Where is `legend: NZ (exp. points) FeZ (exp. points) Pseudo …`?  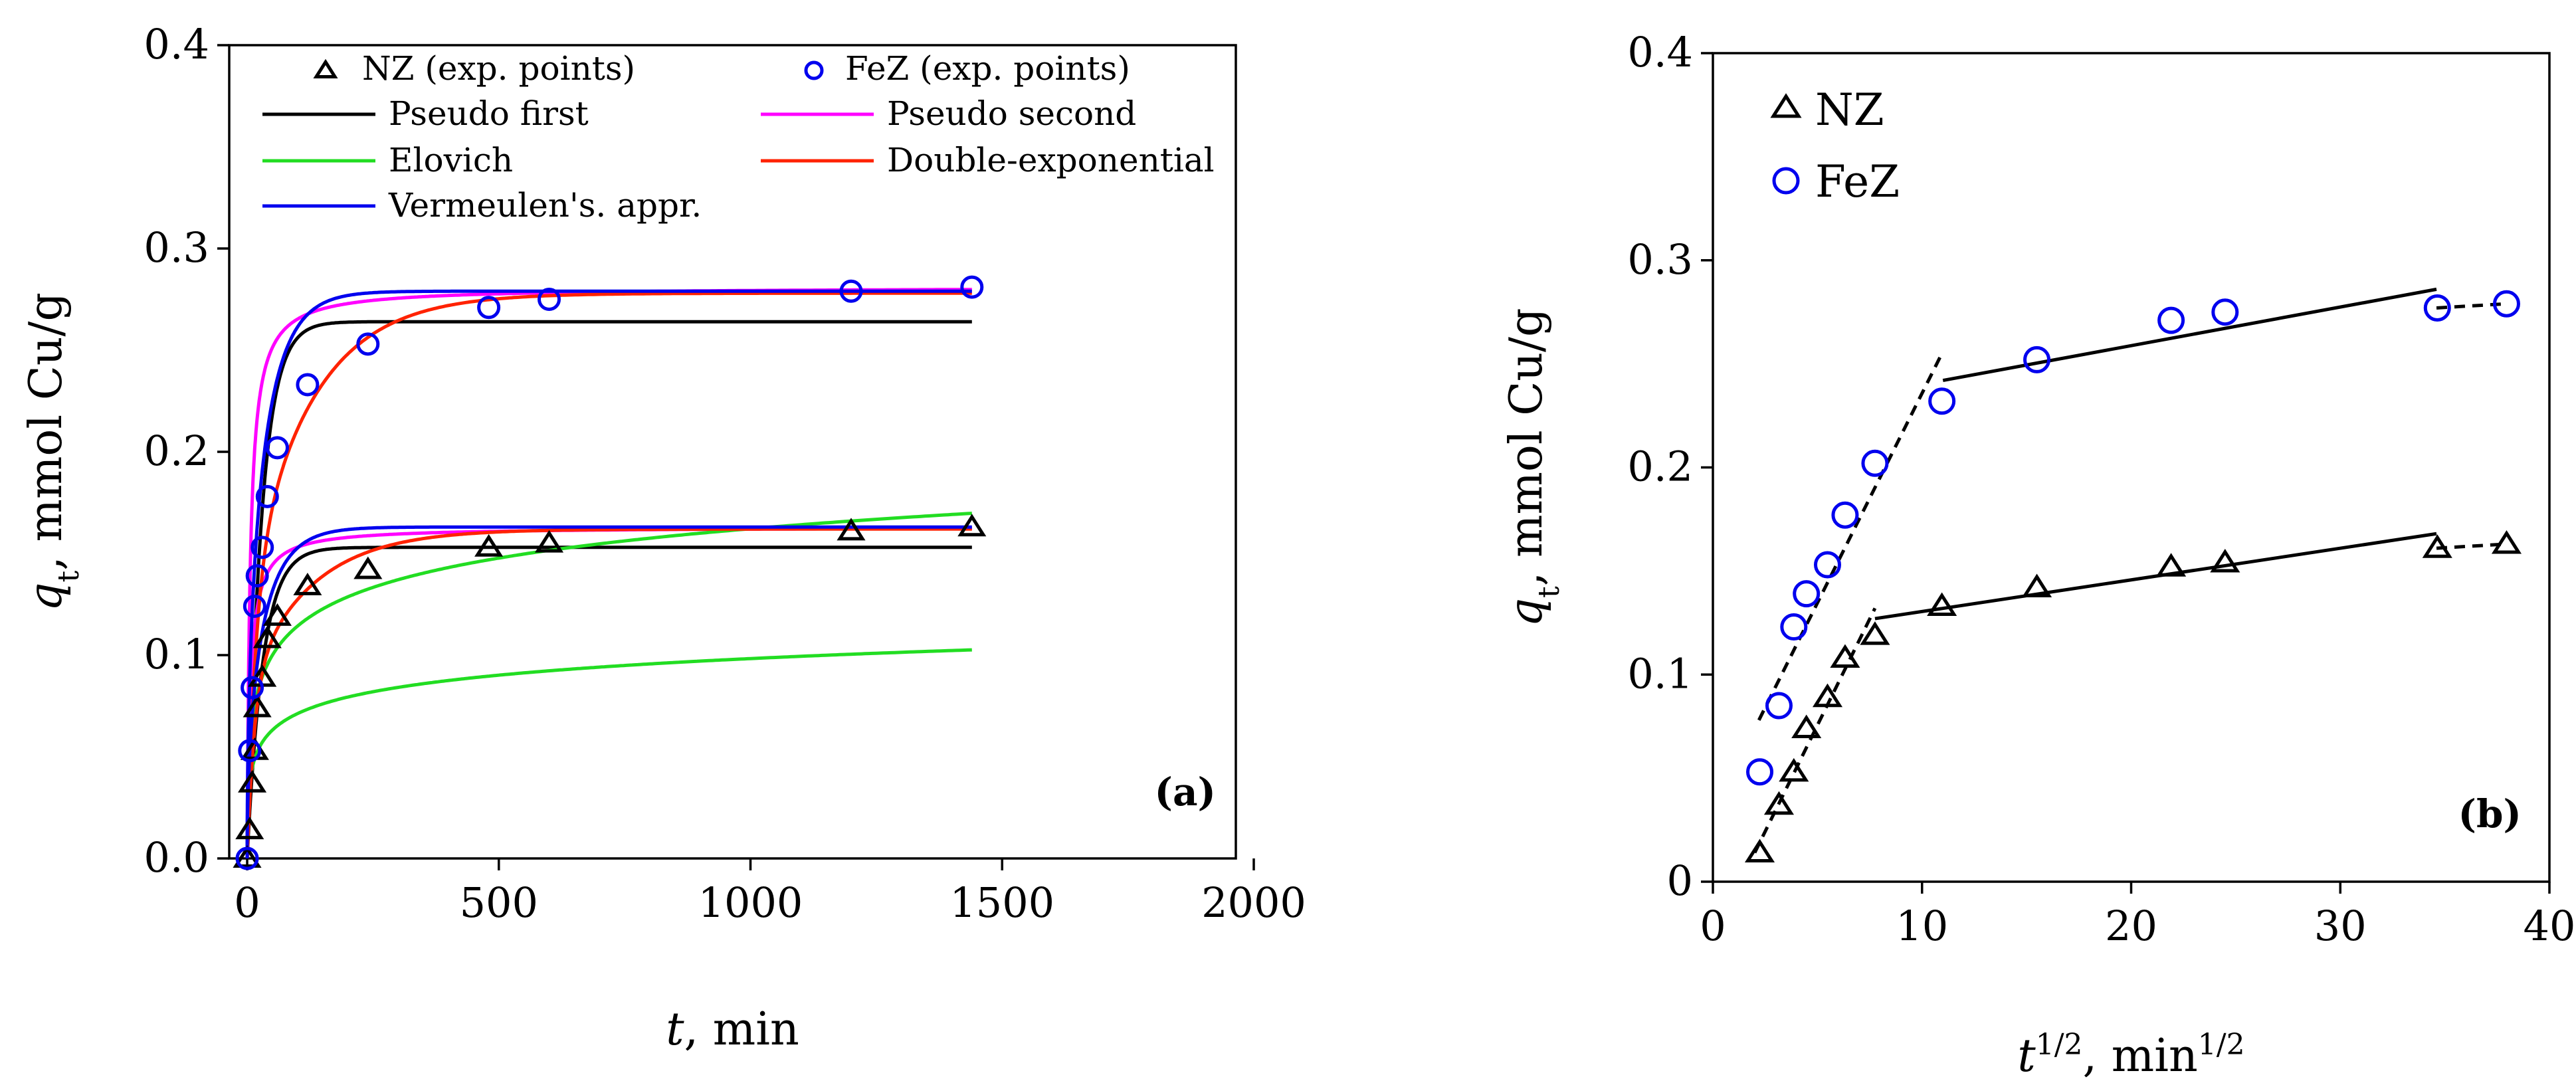 legend: NZ (exp. points) FeZ (exp. points) Pseudo … is located at coordinates (738, 137).